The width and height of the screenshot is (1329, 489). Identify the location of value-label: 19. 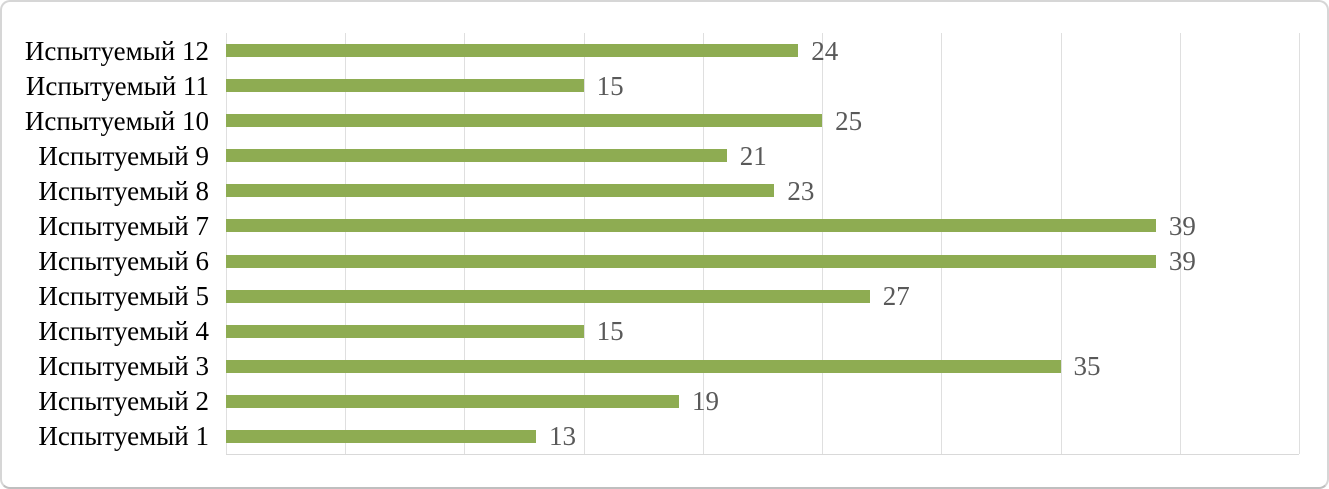
(706, 401).